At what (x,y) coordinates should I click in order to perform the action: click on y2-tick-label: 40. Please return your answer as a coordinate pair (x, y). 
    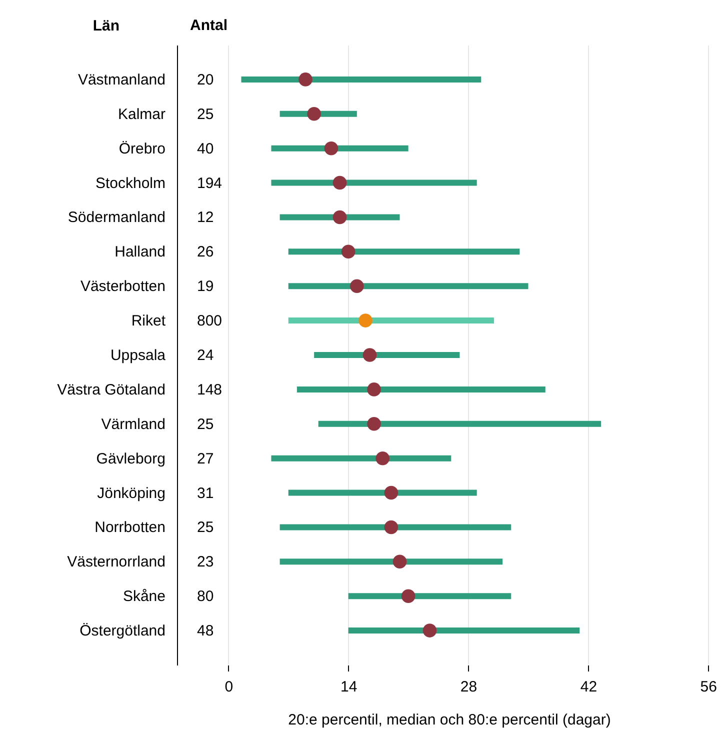
    Looking at the image, I should click on (205, 149).